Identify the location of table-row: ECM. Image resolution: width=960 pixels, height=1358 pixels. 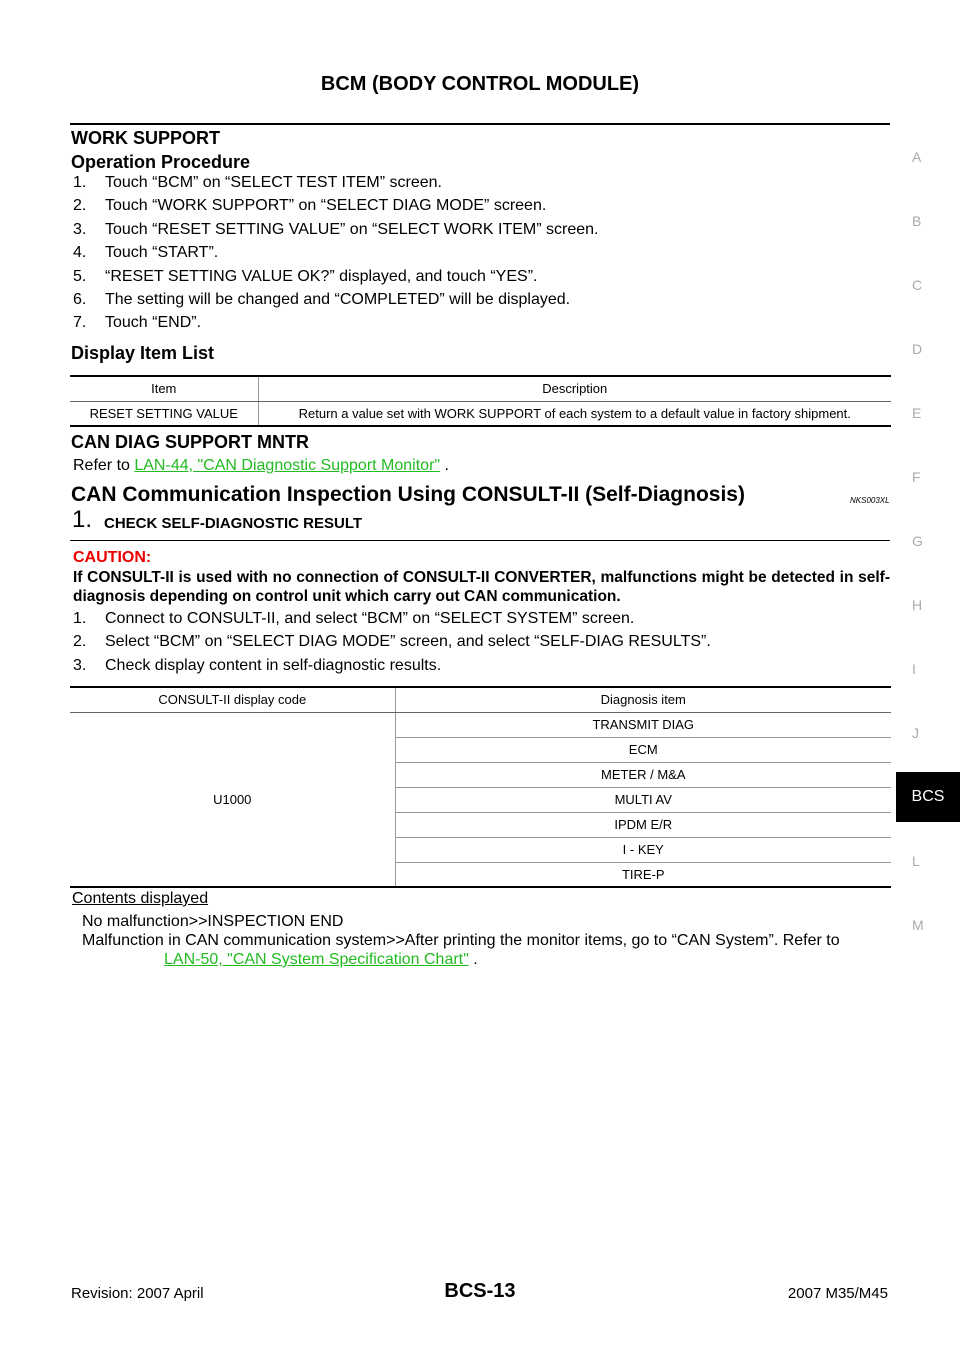
(480, 750).